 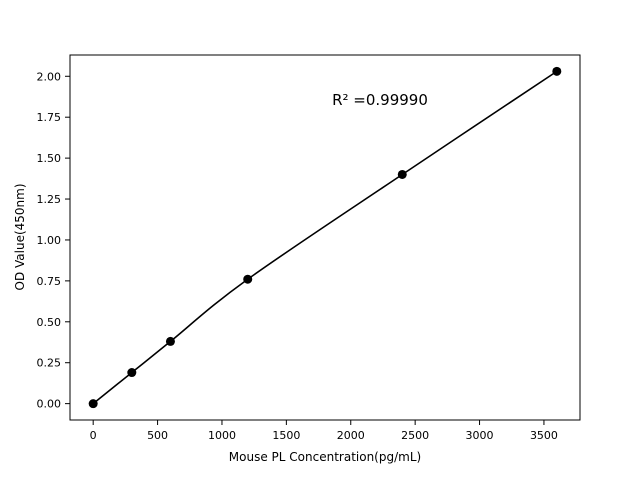 I want to click on y-axis-ticks: 0.00 0.25 0.50 0.75 1.00 1.25 1.50 1.75 2.00, so click(x=53, y=240).